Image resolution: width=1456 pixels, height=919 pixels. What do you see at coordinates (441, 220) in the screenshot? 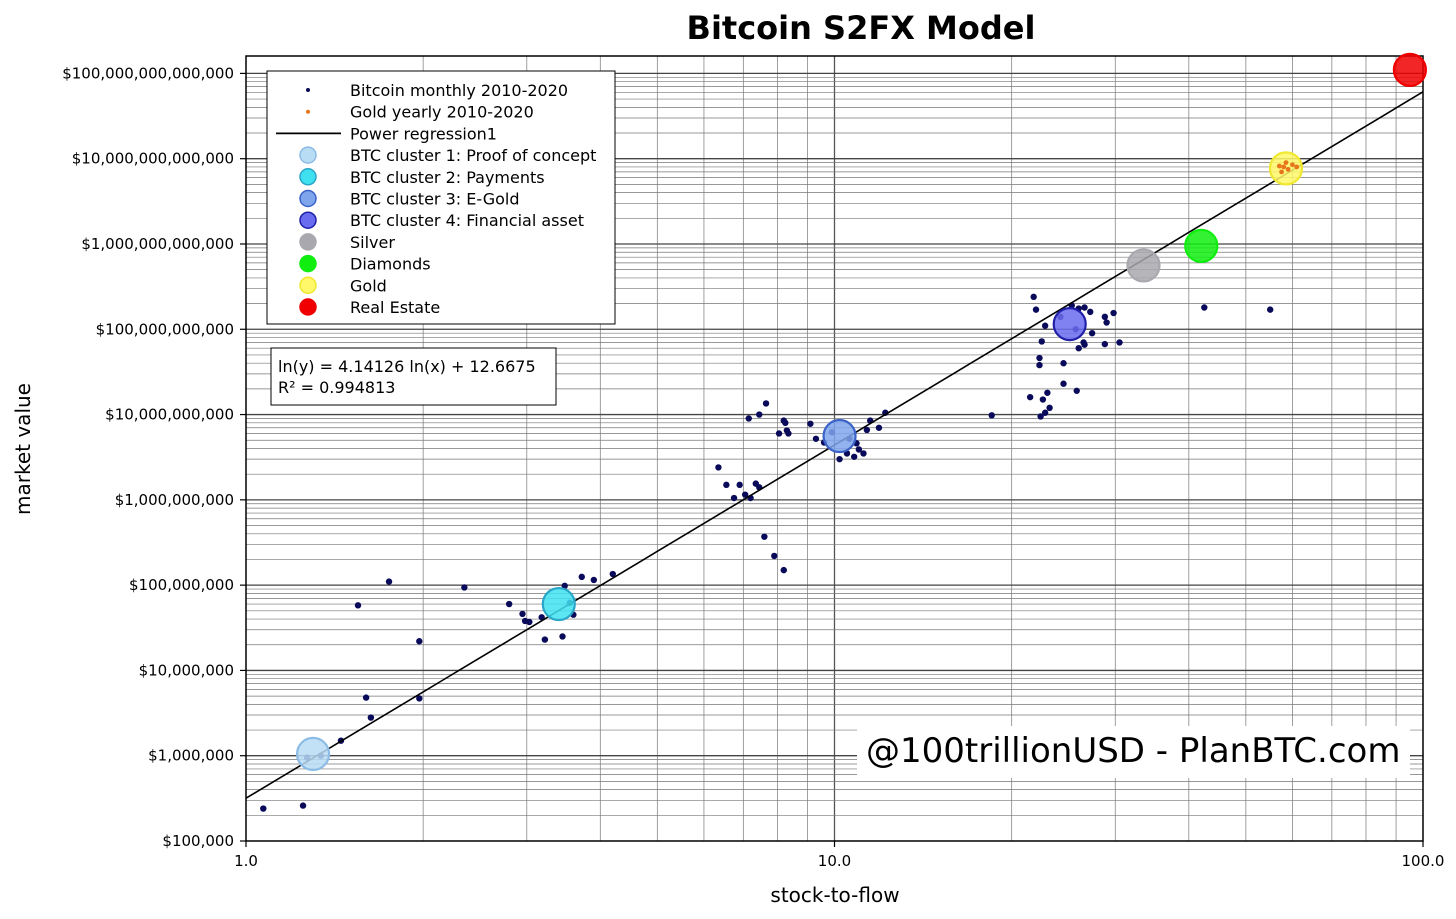
I see `legend-item: BTC cluster 4: Financial asset` at bounding box center [441, 220].